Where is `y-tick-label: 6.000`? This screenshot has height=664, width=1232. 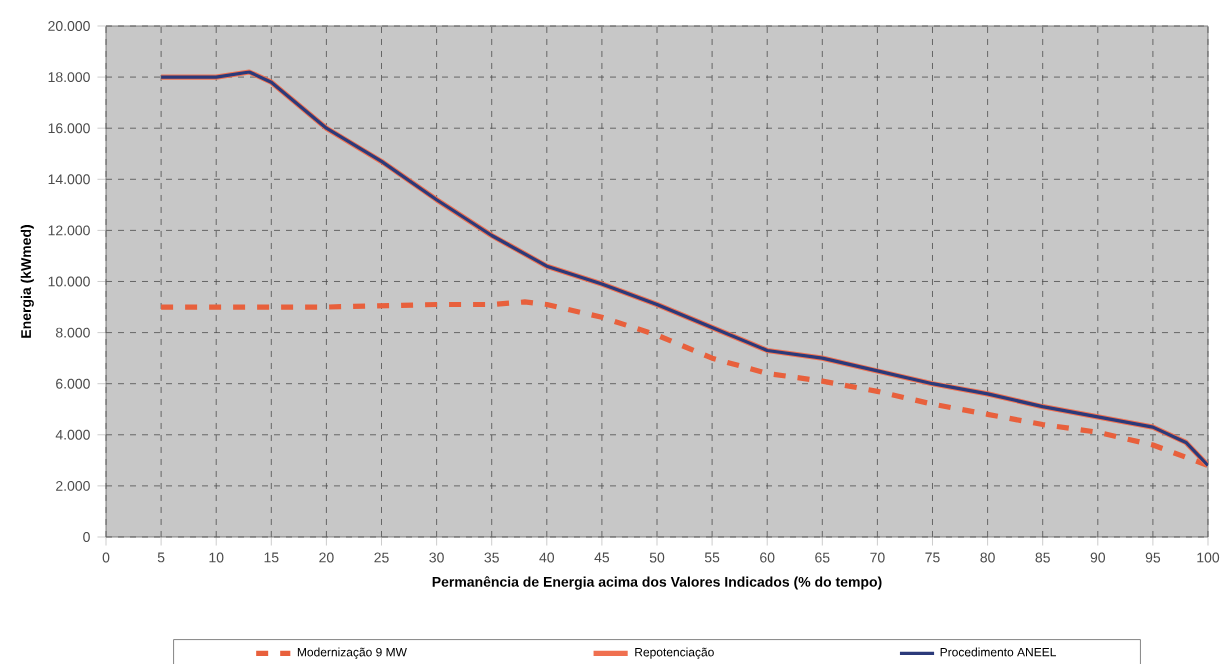
y-tick-label: 6.000 is located at coordinates (73, 383).